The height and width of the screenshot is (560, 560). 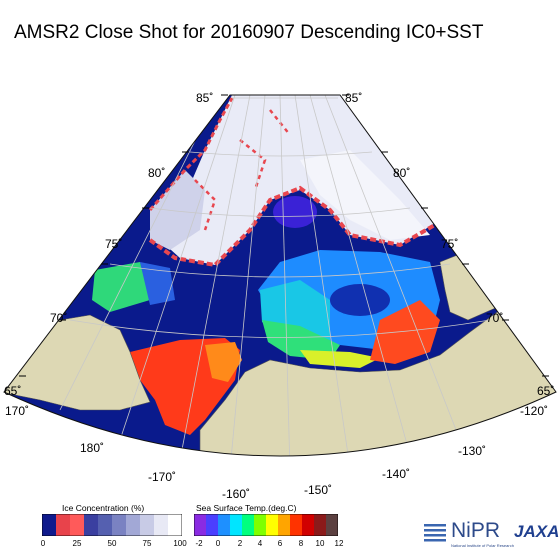 I want to click on ice-tick: 25, so click(x=77, y=543).